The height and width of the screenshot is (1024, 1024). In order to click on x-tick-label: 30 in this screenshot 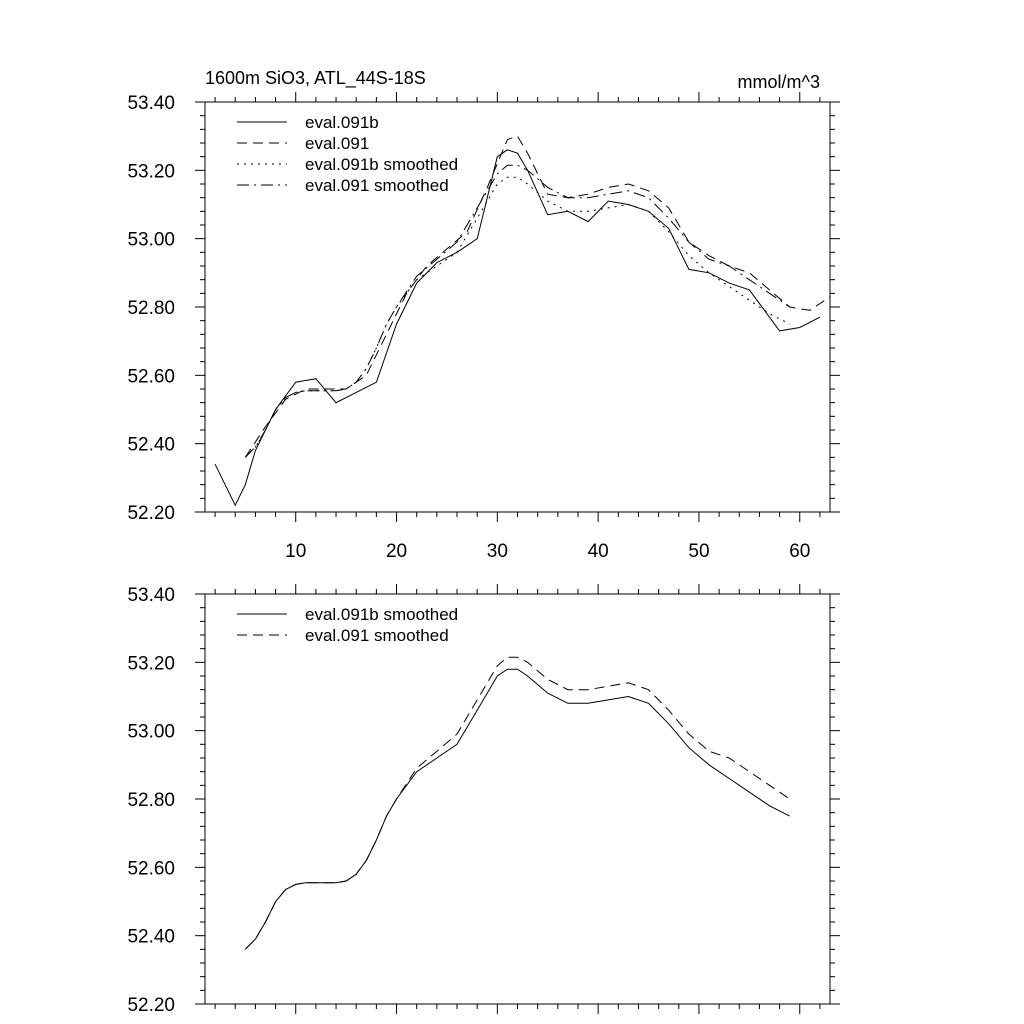, I will do `click(497, 551)`.